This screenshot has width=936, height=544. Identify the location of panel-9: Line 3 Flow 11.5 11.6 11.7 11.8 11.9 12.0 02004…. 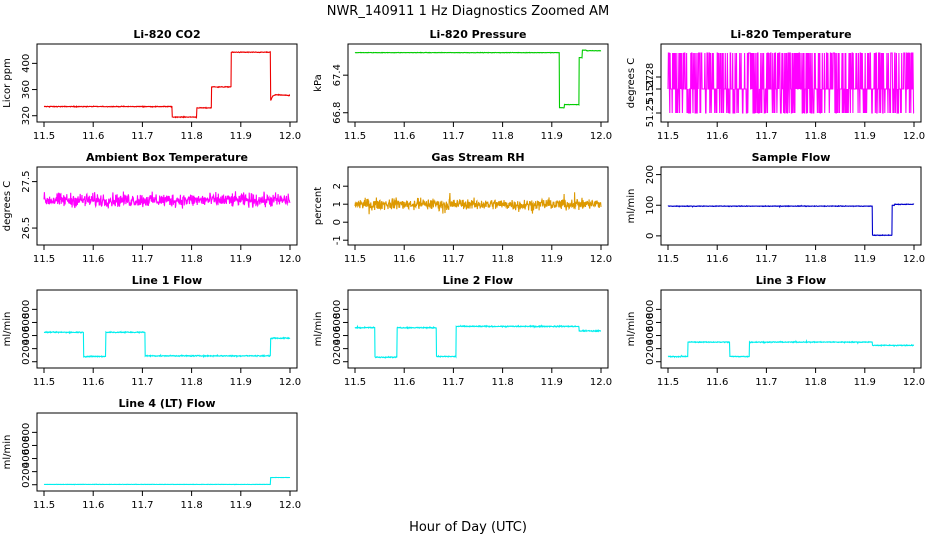
(775, 331).